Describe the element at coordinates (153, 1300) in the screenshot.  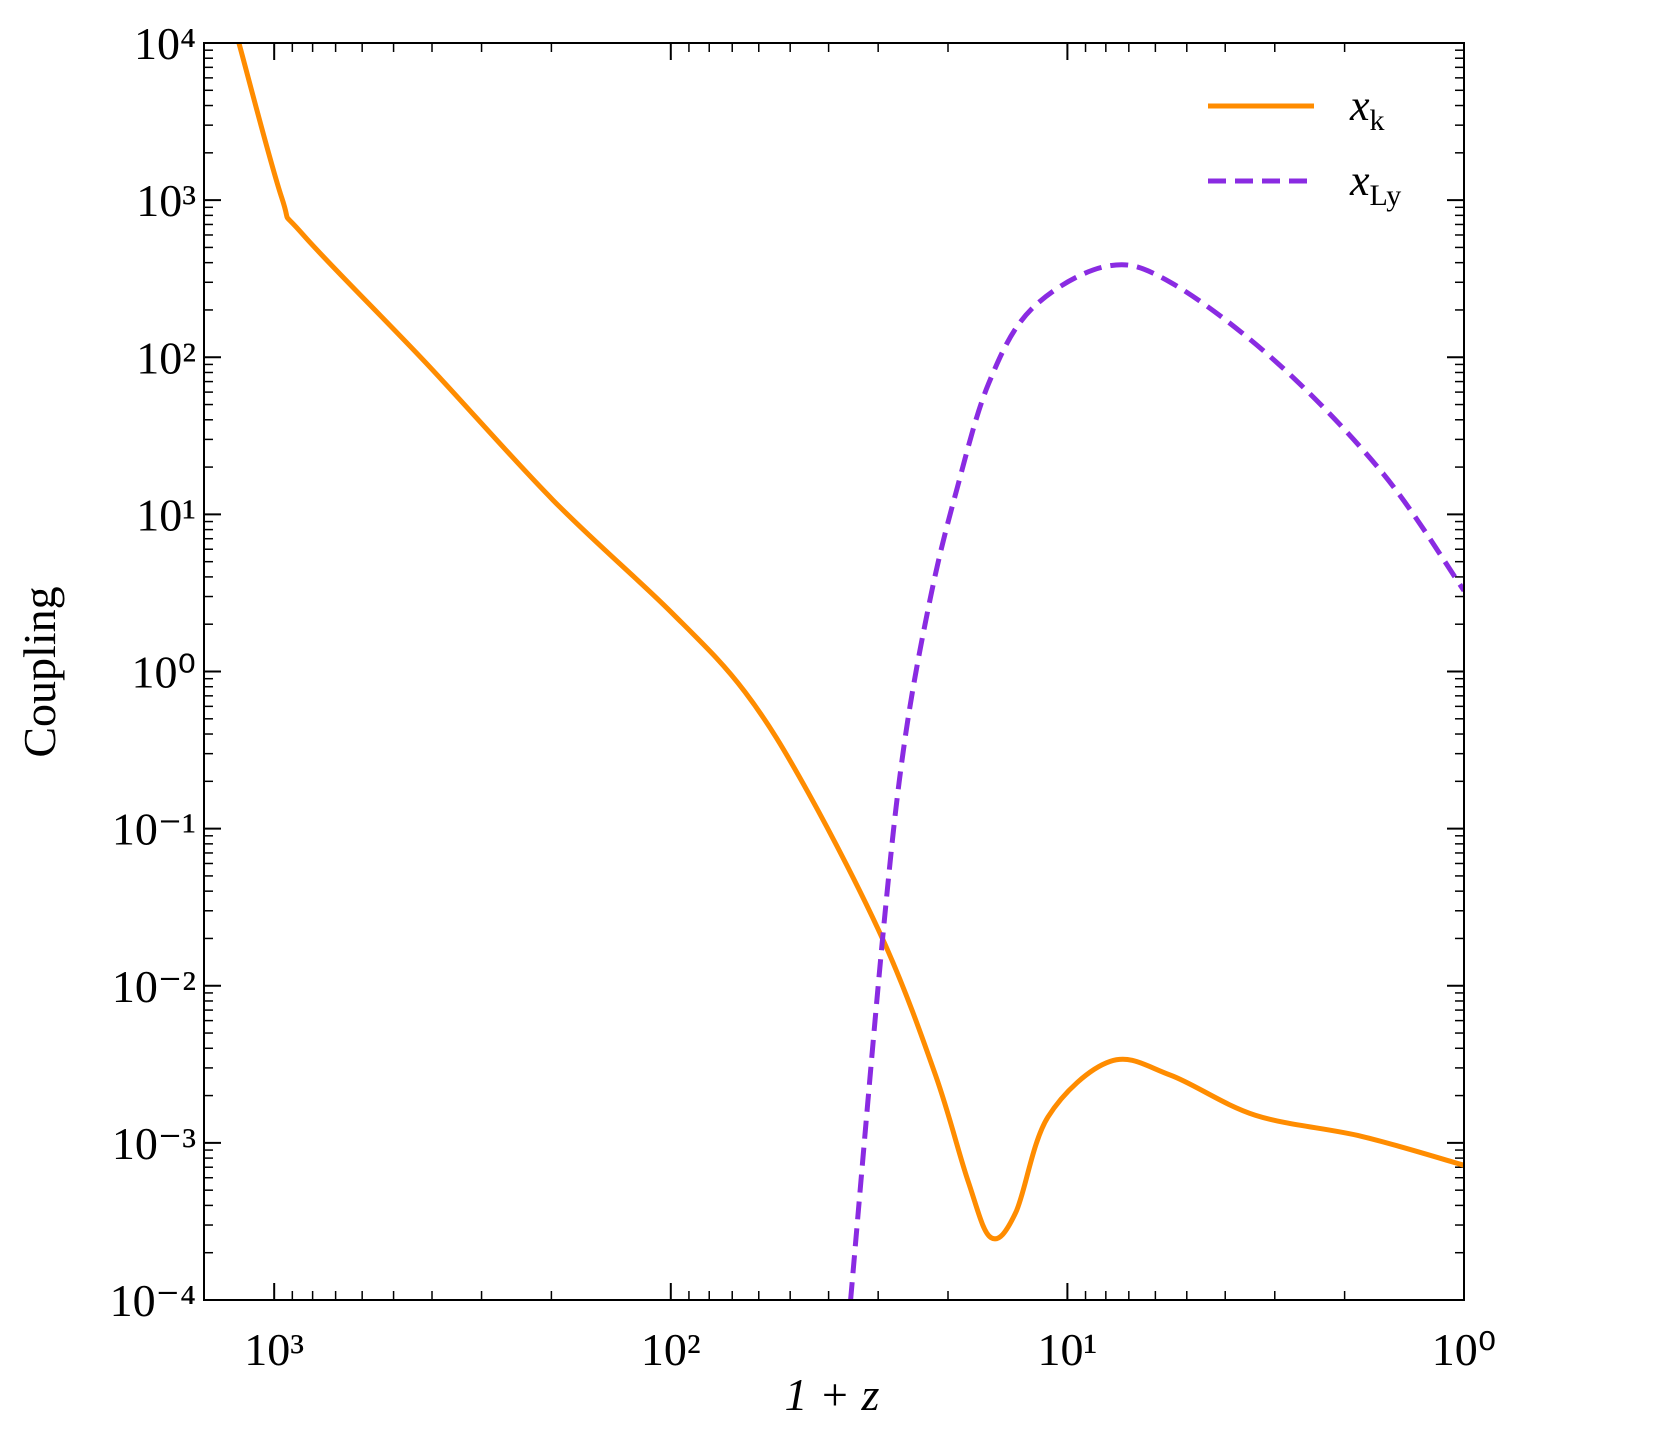
I see `y-tick-label: 10⁻⁴` at that location.